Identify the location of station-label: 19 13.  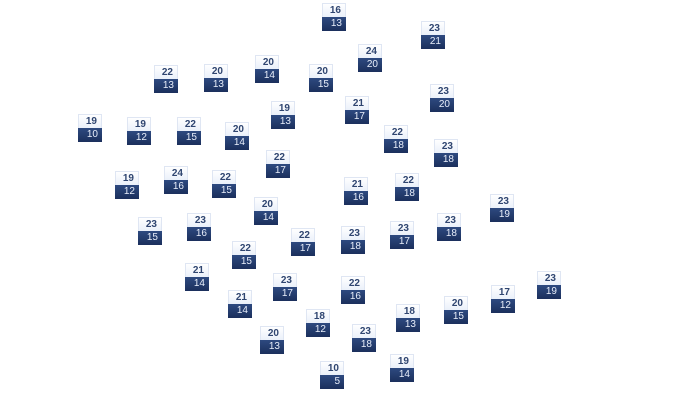
(283, 115).